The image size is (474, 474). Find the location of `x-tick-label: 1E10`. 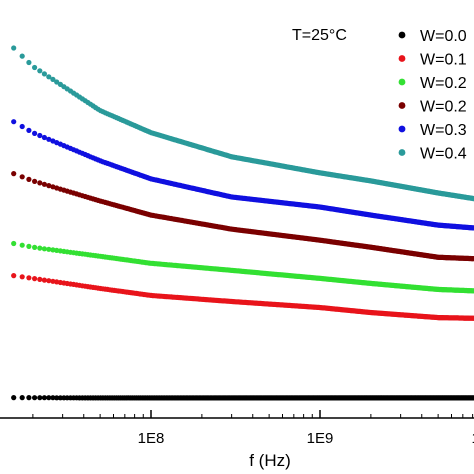

x-tick-label: 1E10 is located at coordinates (472, 438).